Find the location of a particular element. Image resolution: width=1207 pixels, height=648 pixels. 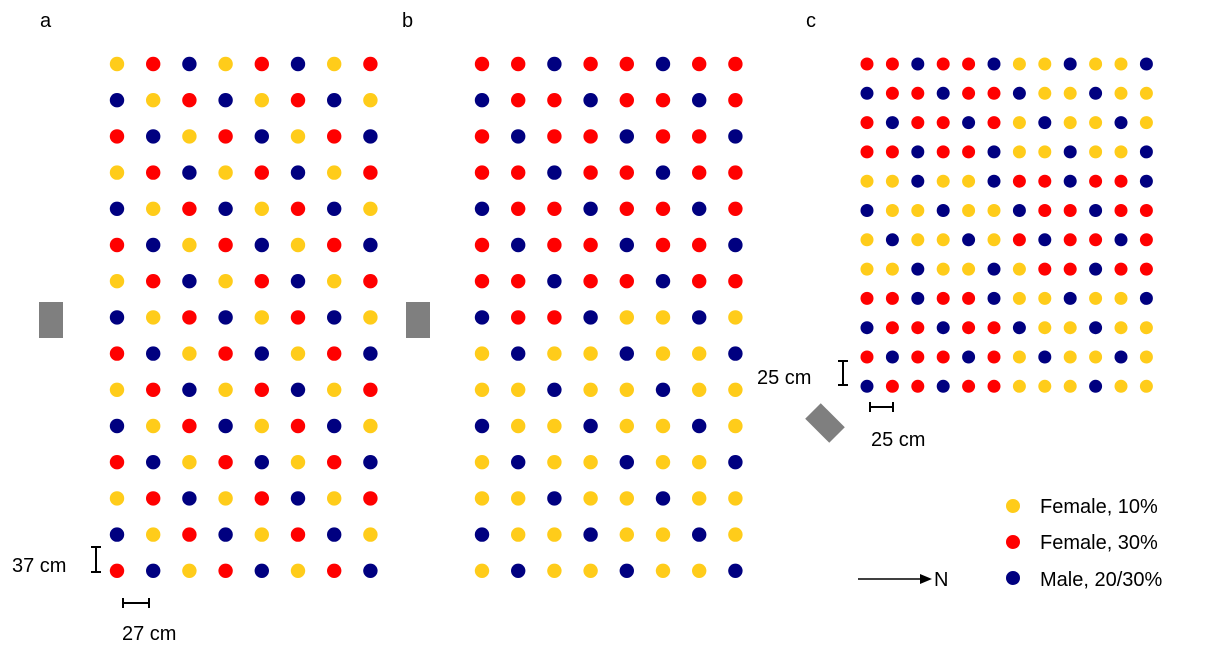

legend-label-female-30: Female, 30% is located at coordinates (1099, 543).